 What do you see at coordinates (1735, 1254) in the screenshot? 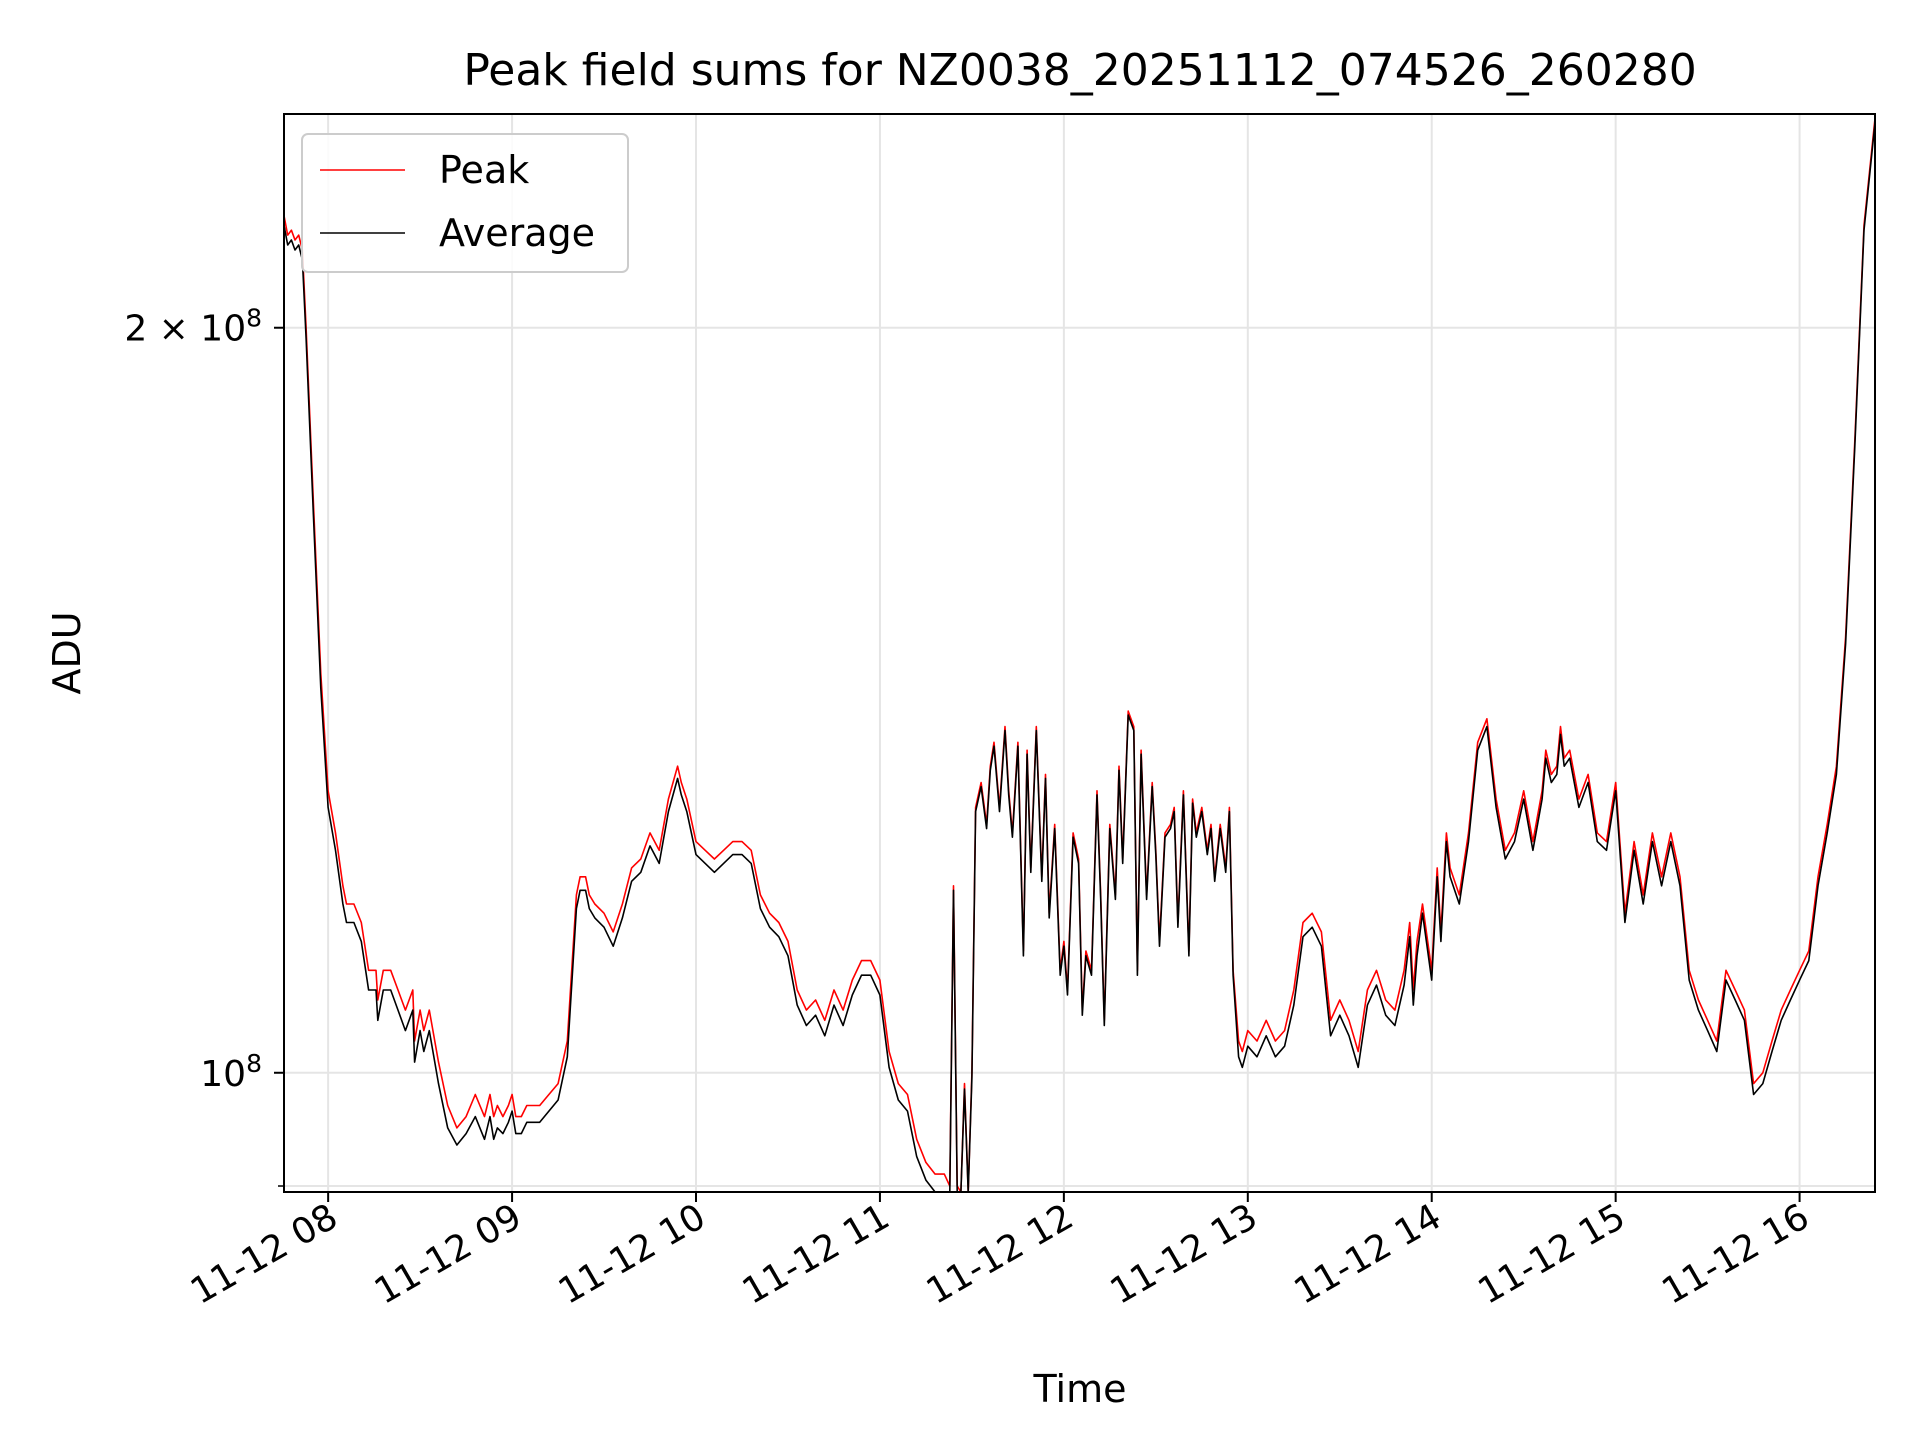
I see `x-tick-label: 11-12 16` at bounding box center [1735, 1254].